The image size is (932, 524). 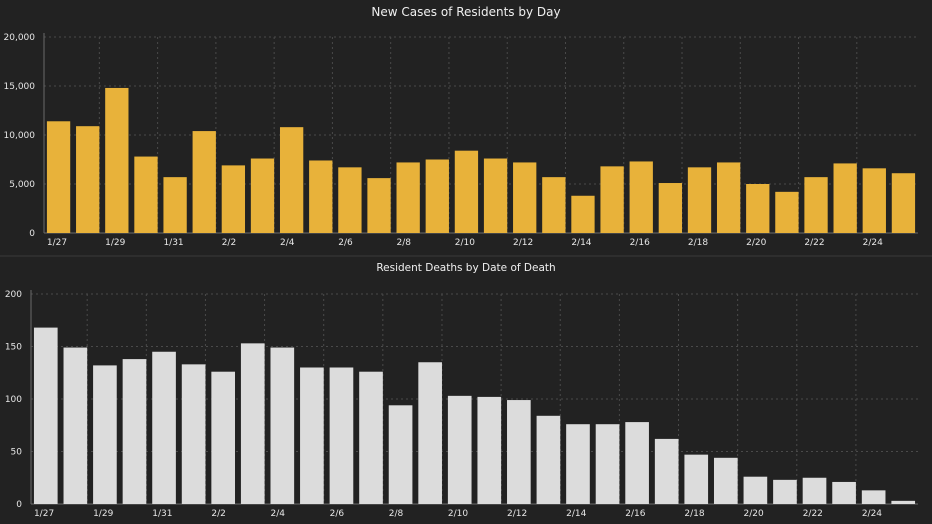 I want to click on cases-y-tick-label: 15,000, so click(x=20, y=87).